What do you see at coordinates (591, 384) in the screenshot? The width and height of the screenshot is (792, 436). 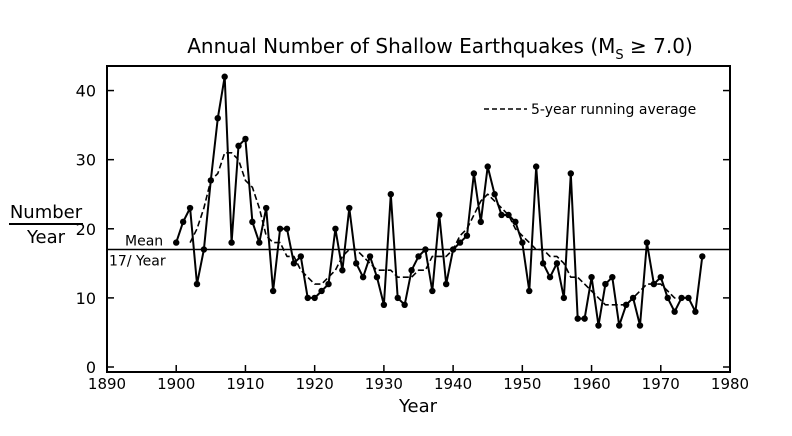 I see `x-tick-label: 1960` at bounding box center [591, 384].